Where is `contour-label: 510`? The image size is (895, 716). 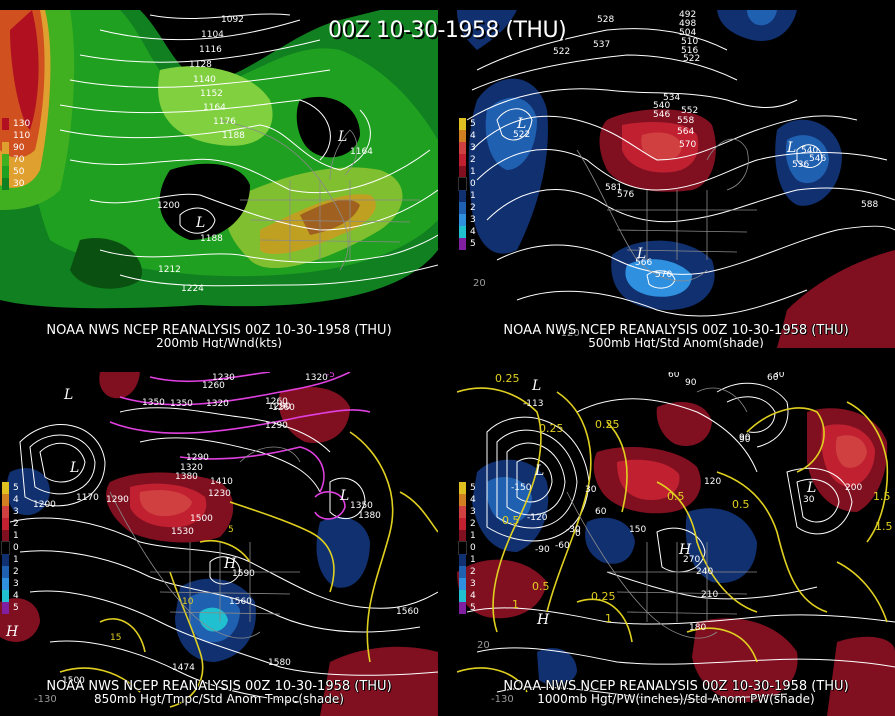
contour-label: 510 is located at coordinates (689, 42).